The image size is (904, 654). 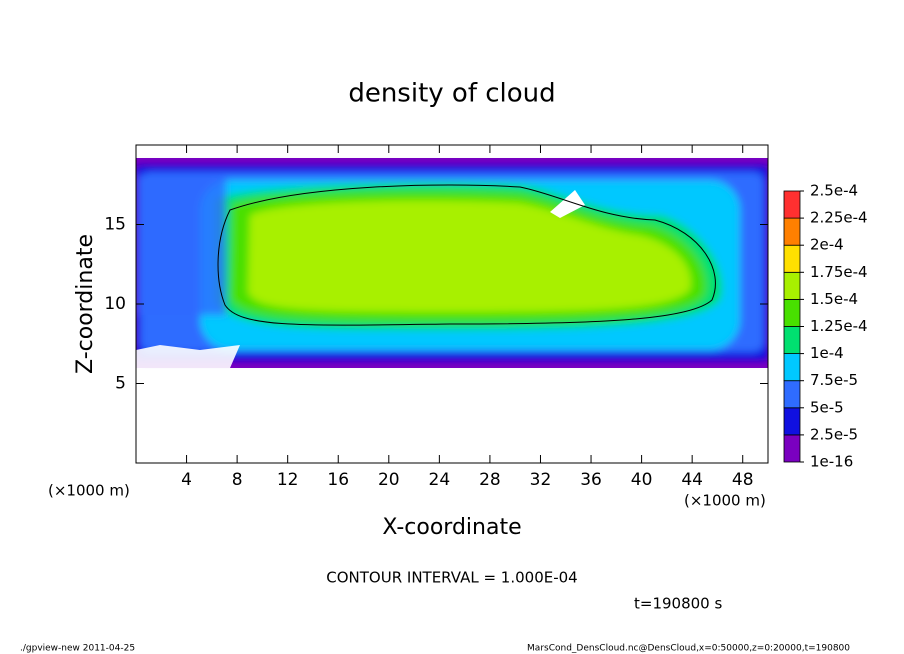 What do you see at coordinates (490, 480) in the screenshot?
I see `x-tick-label: 28` at bounding box center [490, 480].